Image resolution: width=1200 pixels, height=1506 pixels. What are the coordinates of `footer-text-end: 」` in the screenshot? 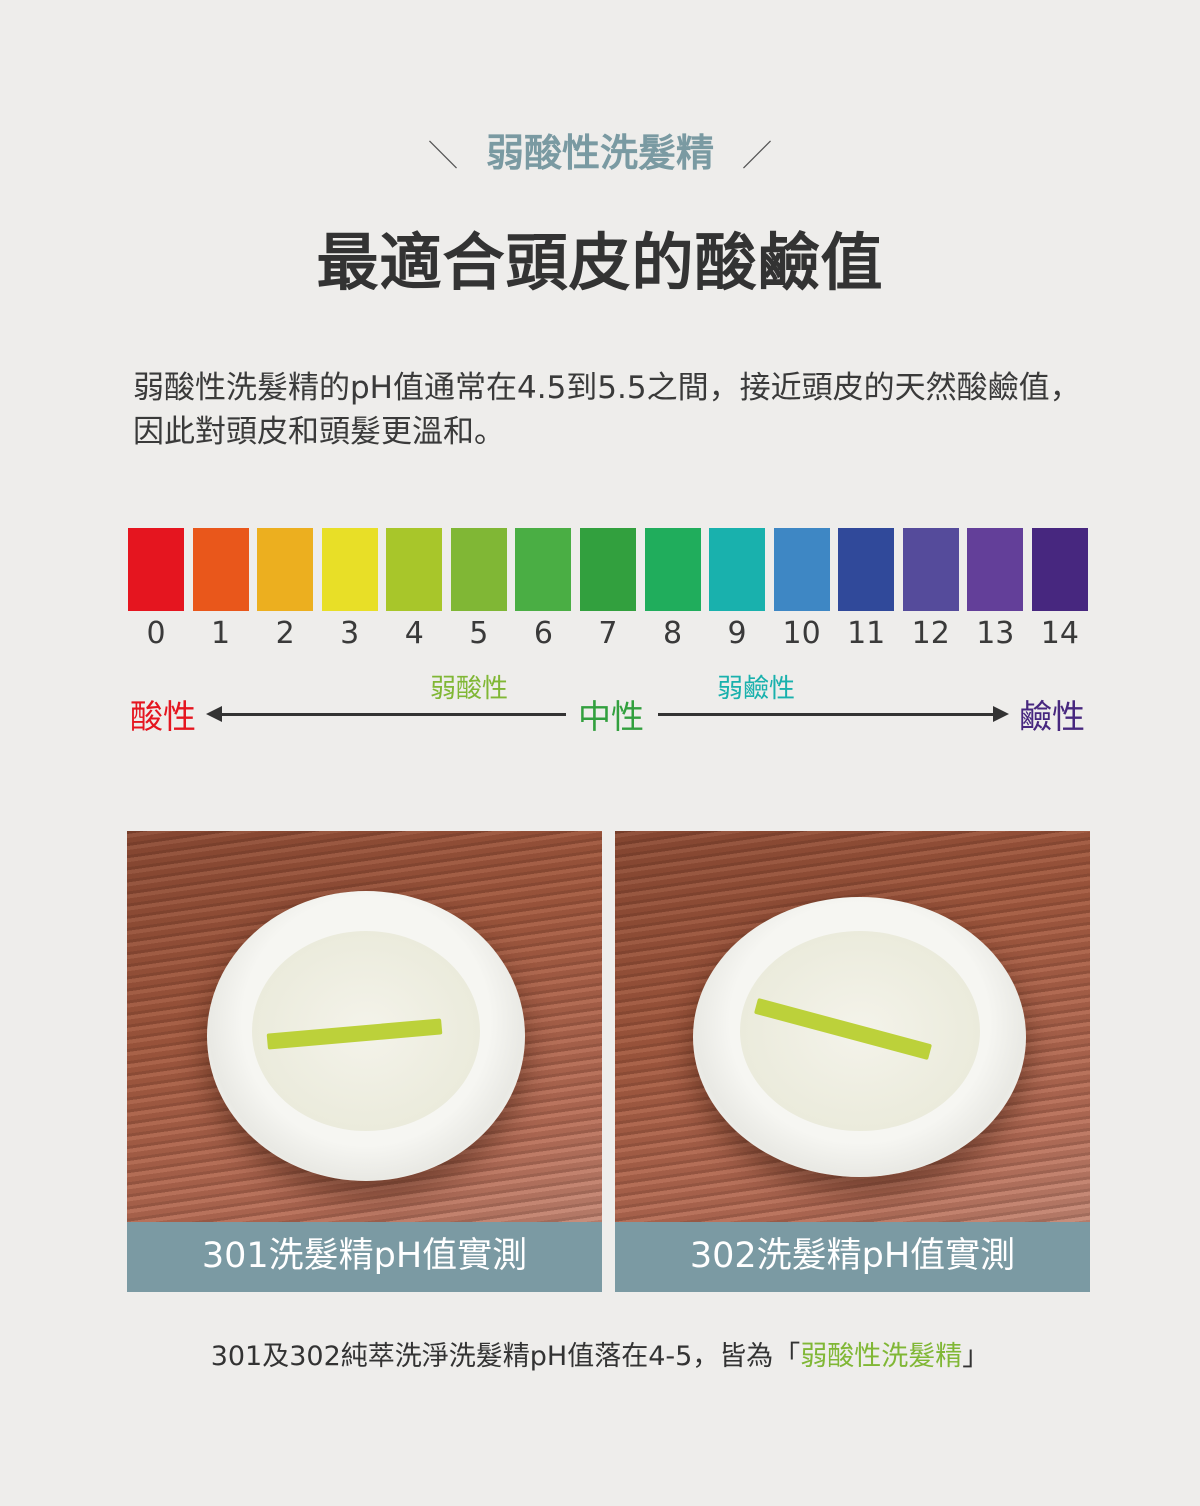 It's located at (976, 1356).